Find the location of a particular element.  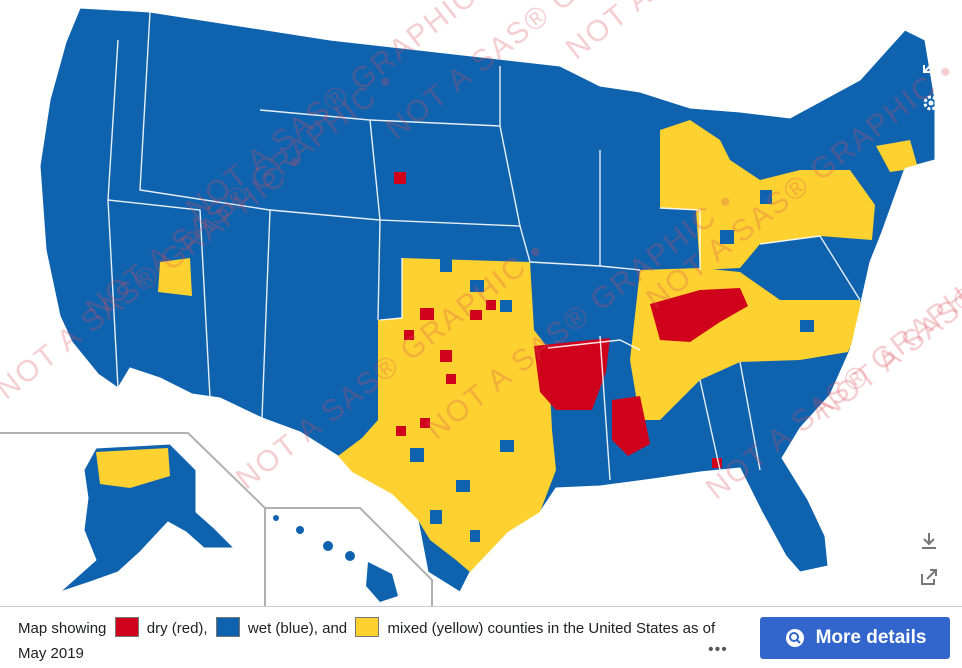

settings-button is located at coordinates (931, 103).